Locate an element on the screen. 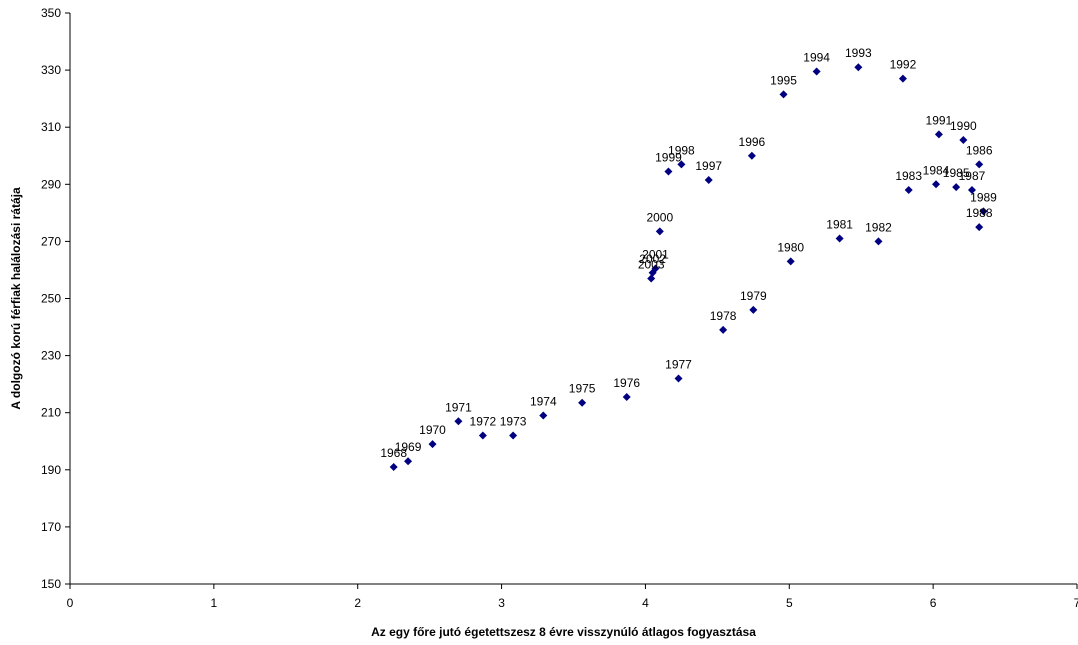 This screenshot has height=645, width=1078. data-point-1974 is located at coordinates (543, 415).